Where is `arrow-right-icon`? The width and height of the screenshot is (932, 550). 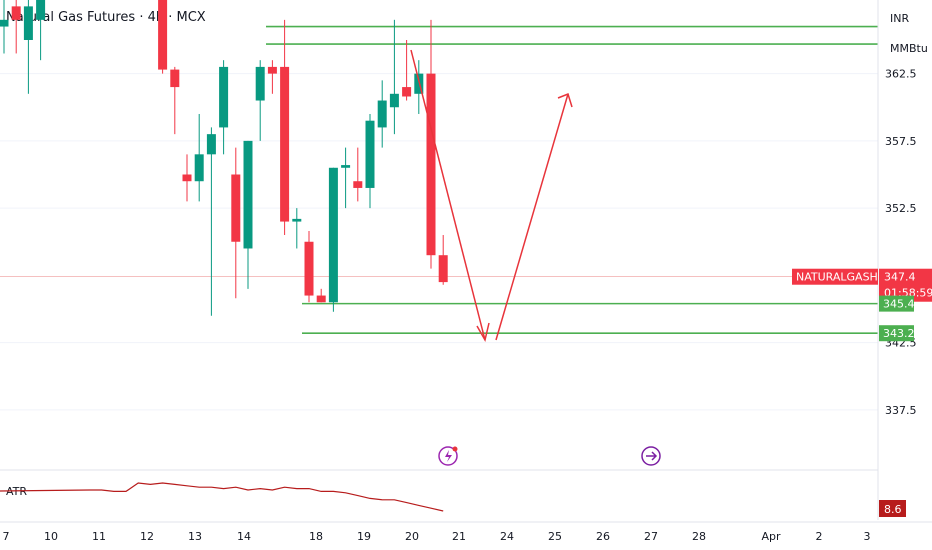
arrow-right-icon is located at coordinates (652, 456).